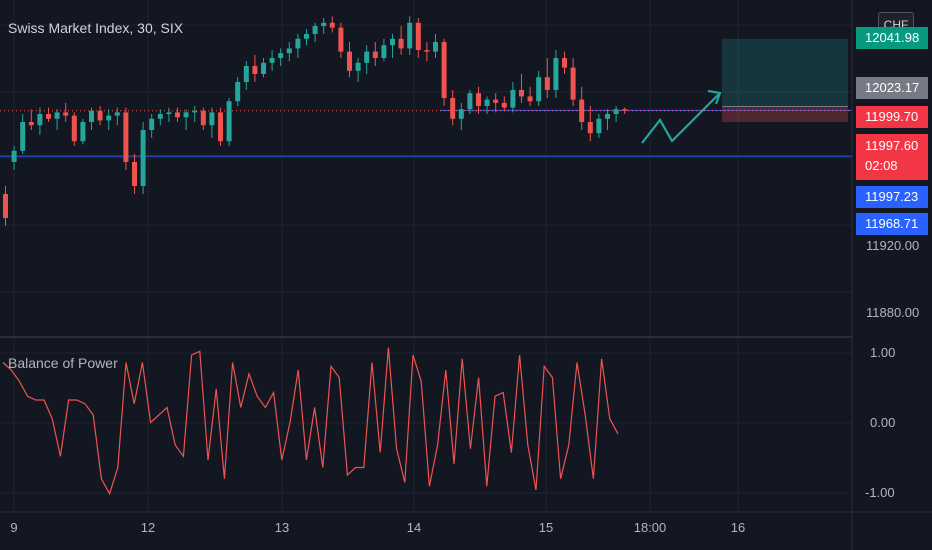  I want to click on time-tick: 18:00, so click(650, 527).